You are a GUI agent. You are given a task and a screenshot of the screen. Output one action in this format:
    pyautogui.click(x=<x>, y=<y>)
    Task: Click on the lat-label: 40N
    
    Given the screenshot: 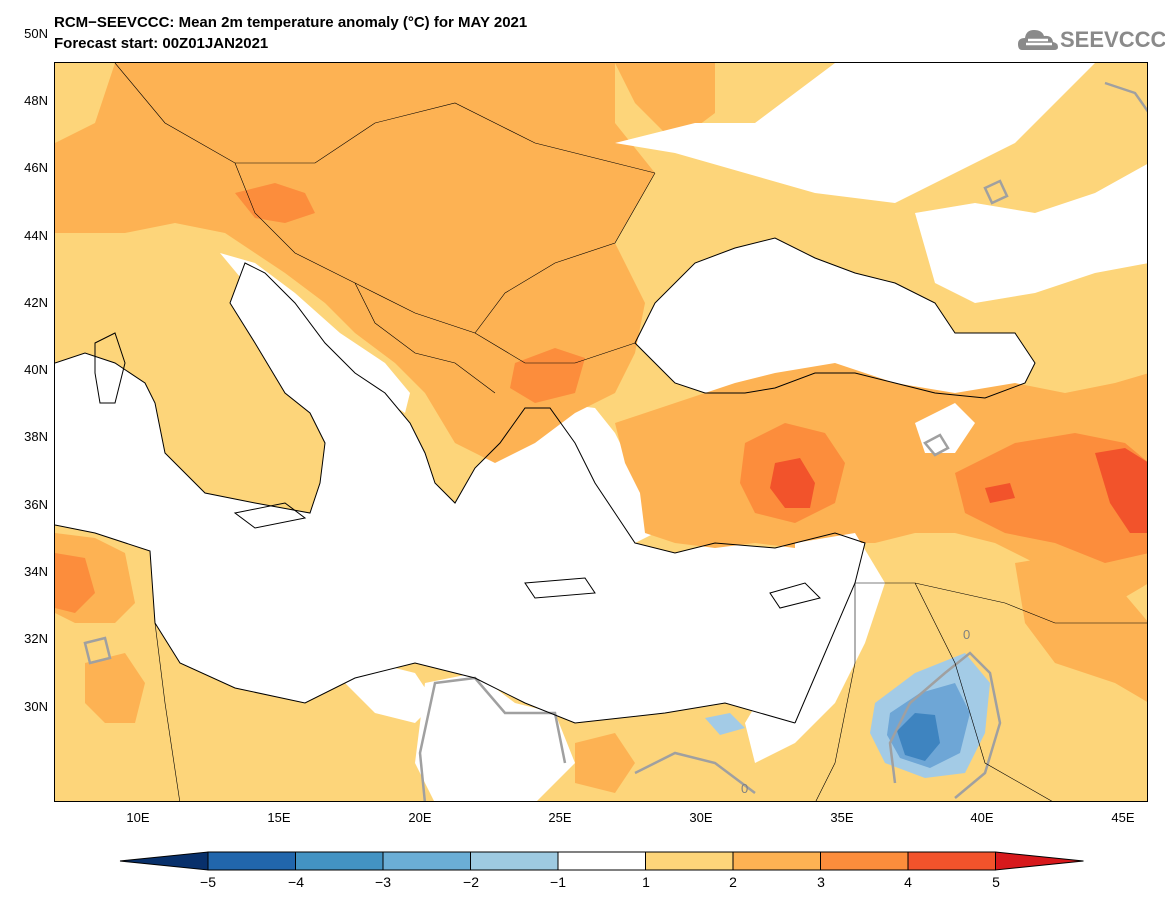 What is the action you would take?
    pyautogui.click(x=36, y=369)
    